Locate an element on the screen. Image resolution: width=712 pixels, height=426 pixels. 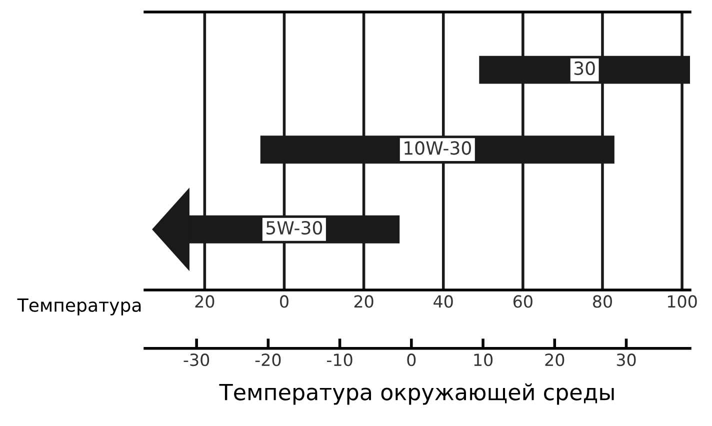
x2-axis-title: Температура окружающей среды is located at coordinates (416, 394).